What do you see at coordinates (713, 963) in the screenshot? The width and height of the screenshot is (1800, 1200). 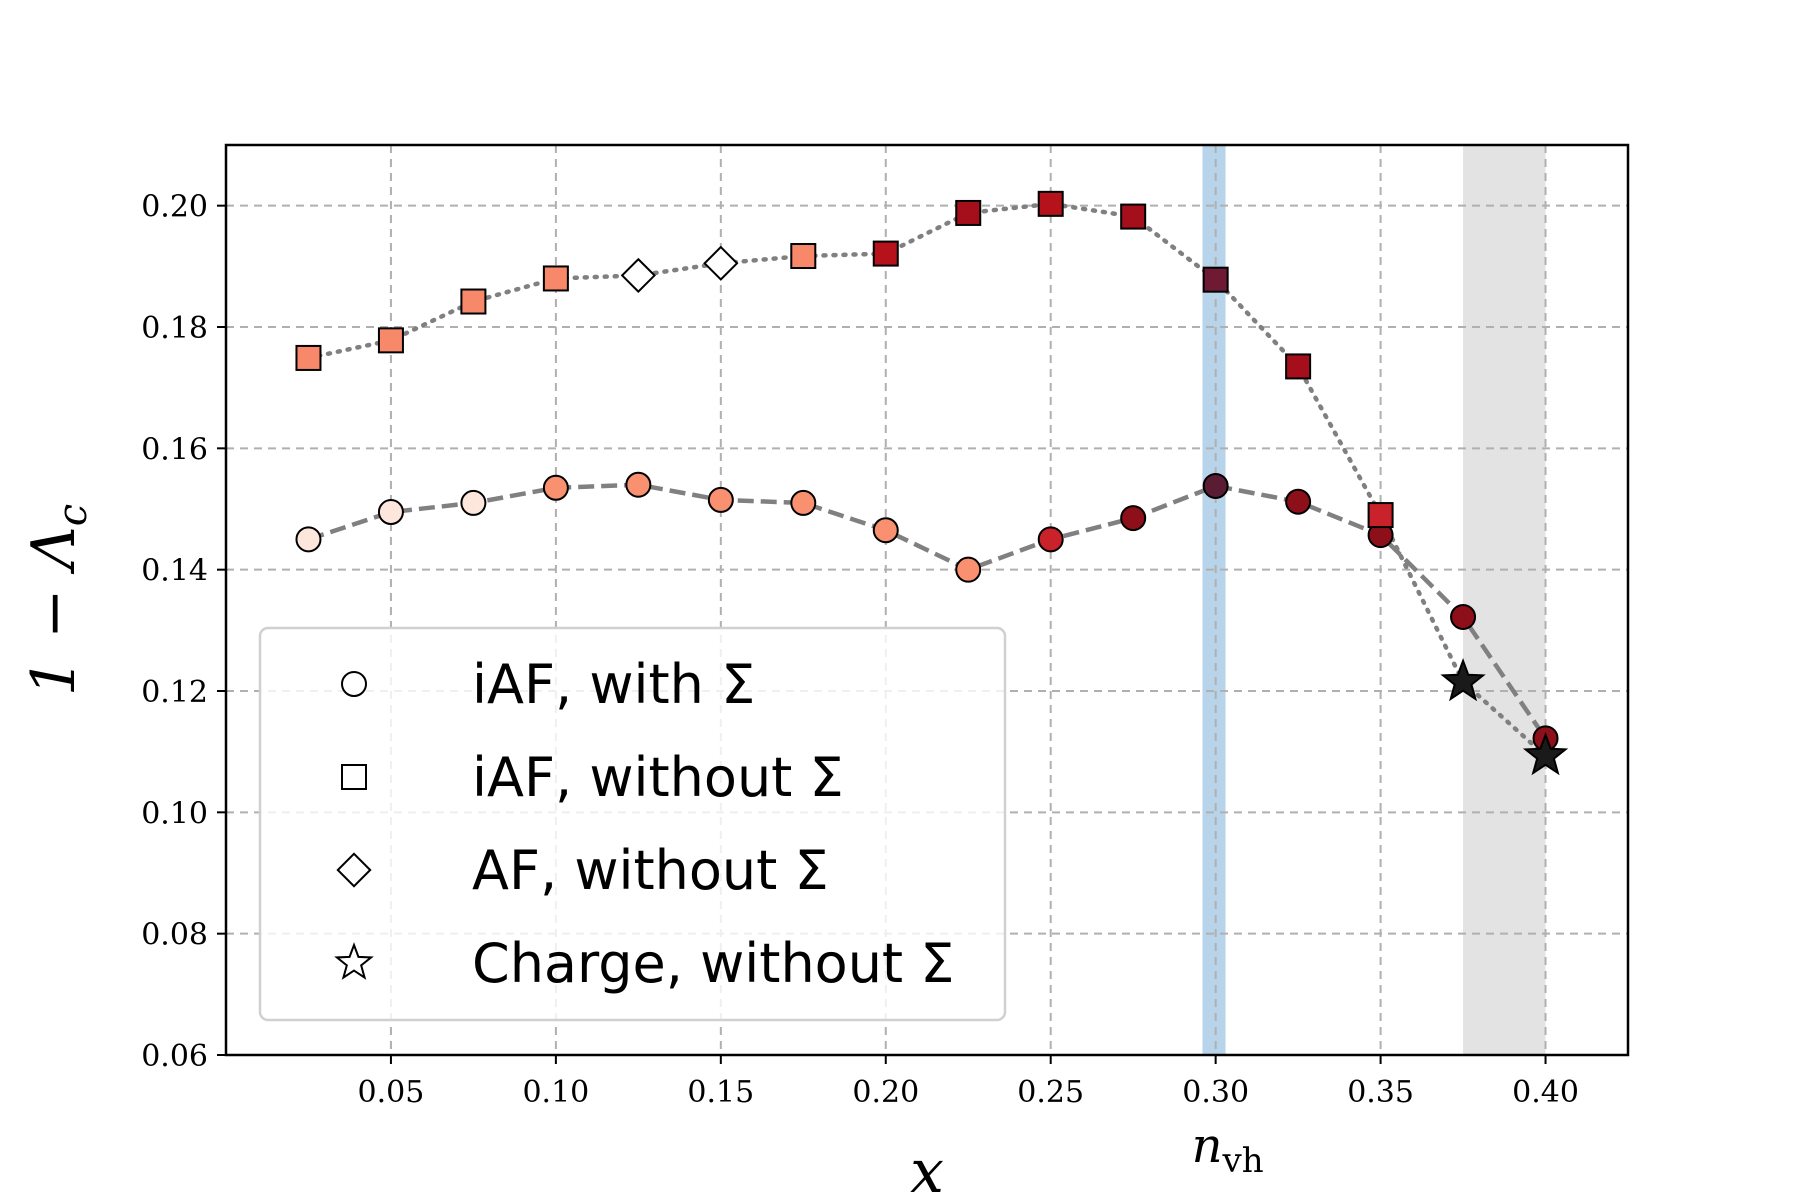 I see `legend-label-3: Charge, without Σ` at bounding box center [713, 963].